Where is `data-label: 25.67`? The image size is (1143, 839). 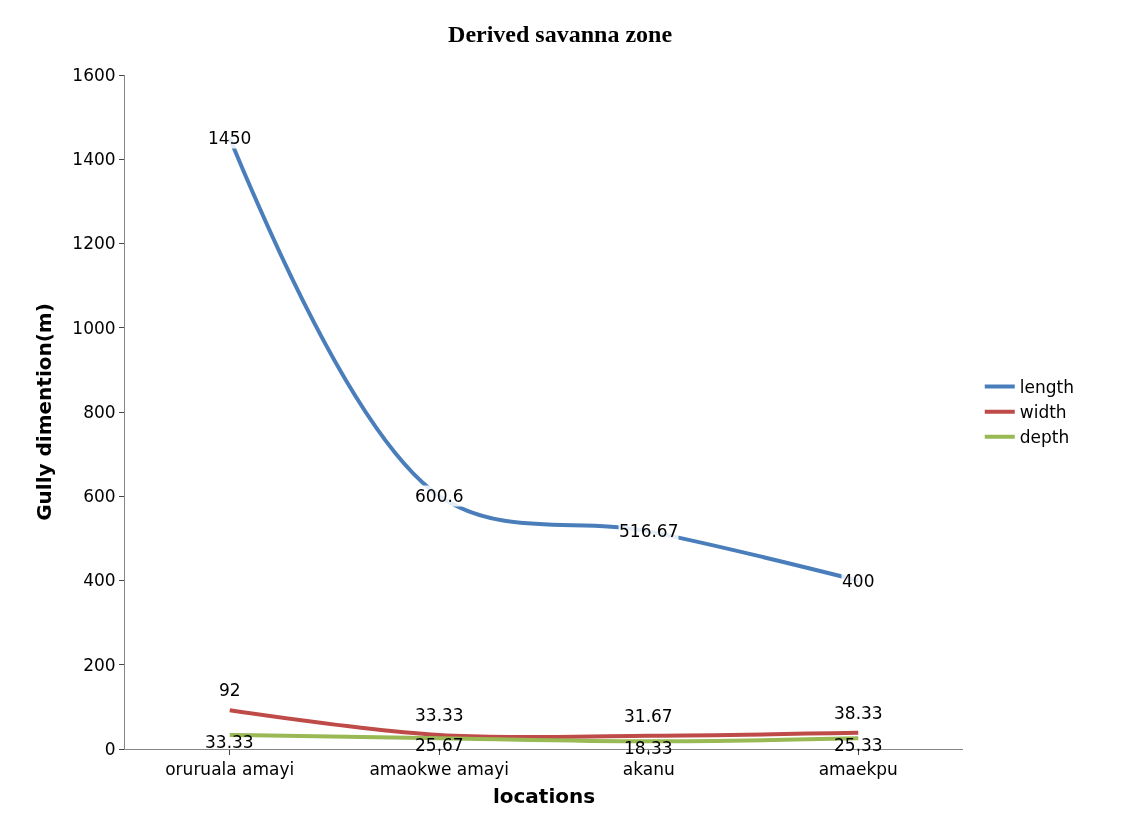 data-label: 25.67 is located at coordinates (439, 745).